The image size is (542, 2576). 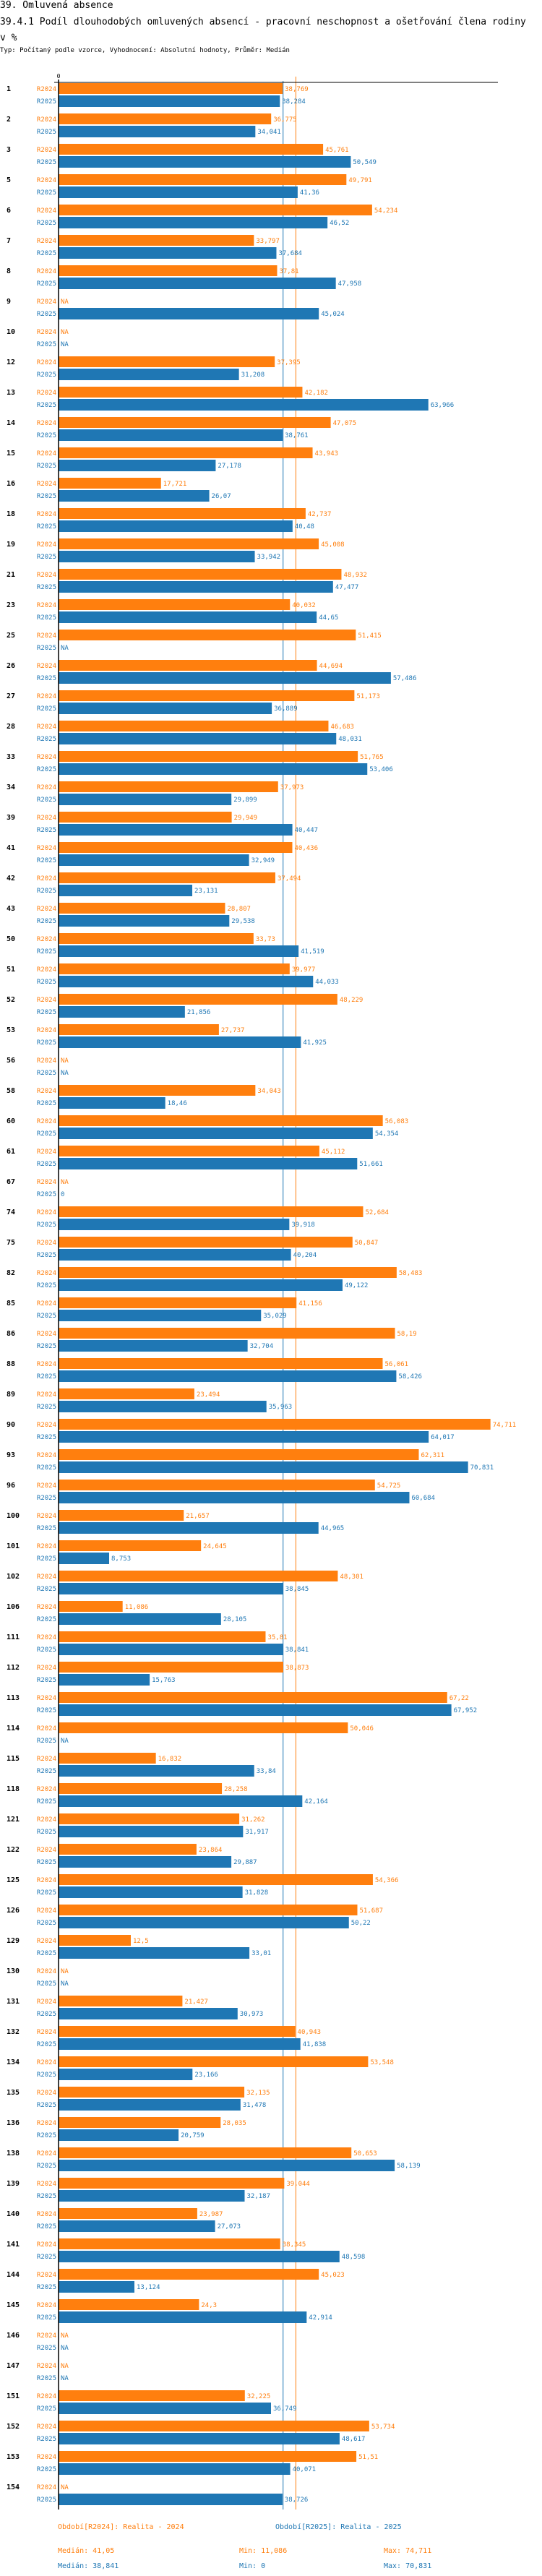 What do you see at coordinates (13, 2427) in the screenshot?
I see `category-label: 152` at bounding box center [13, 2427].